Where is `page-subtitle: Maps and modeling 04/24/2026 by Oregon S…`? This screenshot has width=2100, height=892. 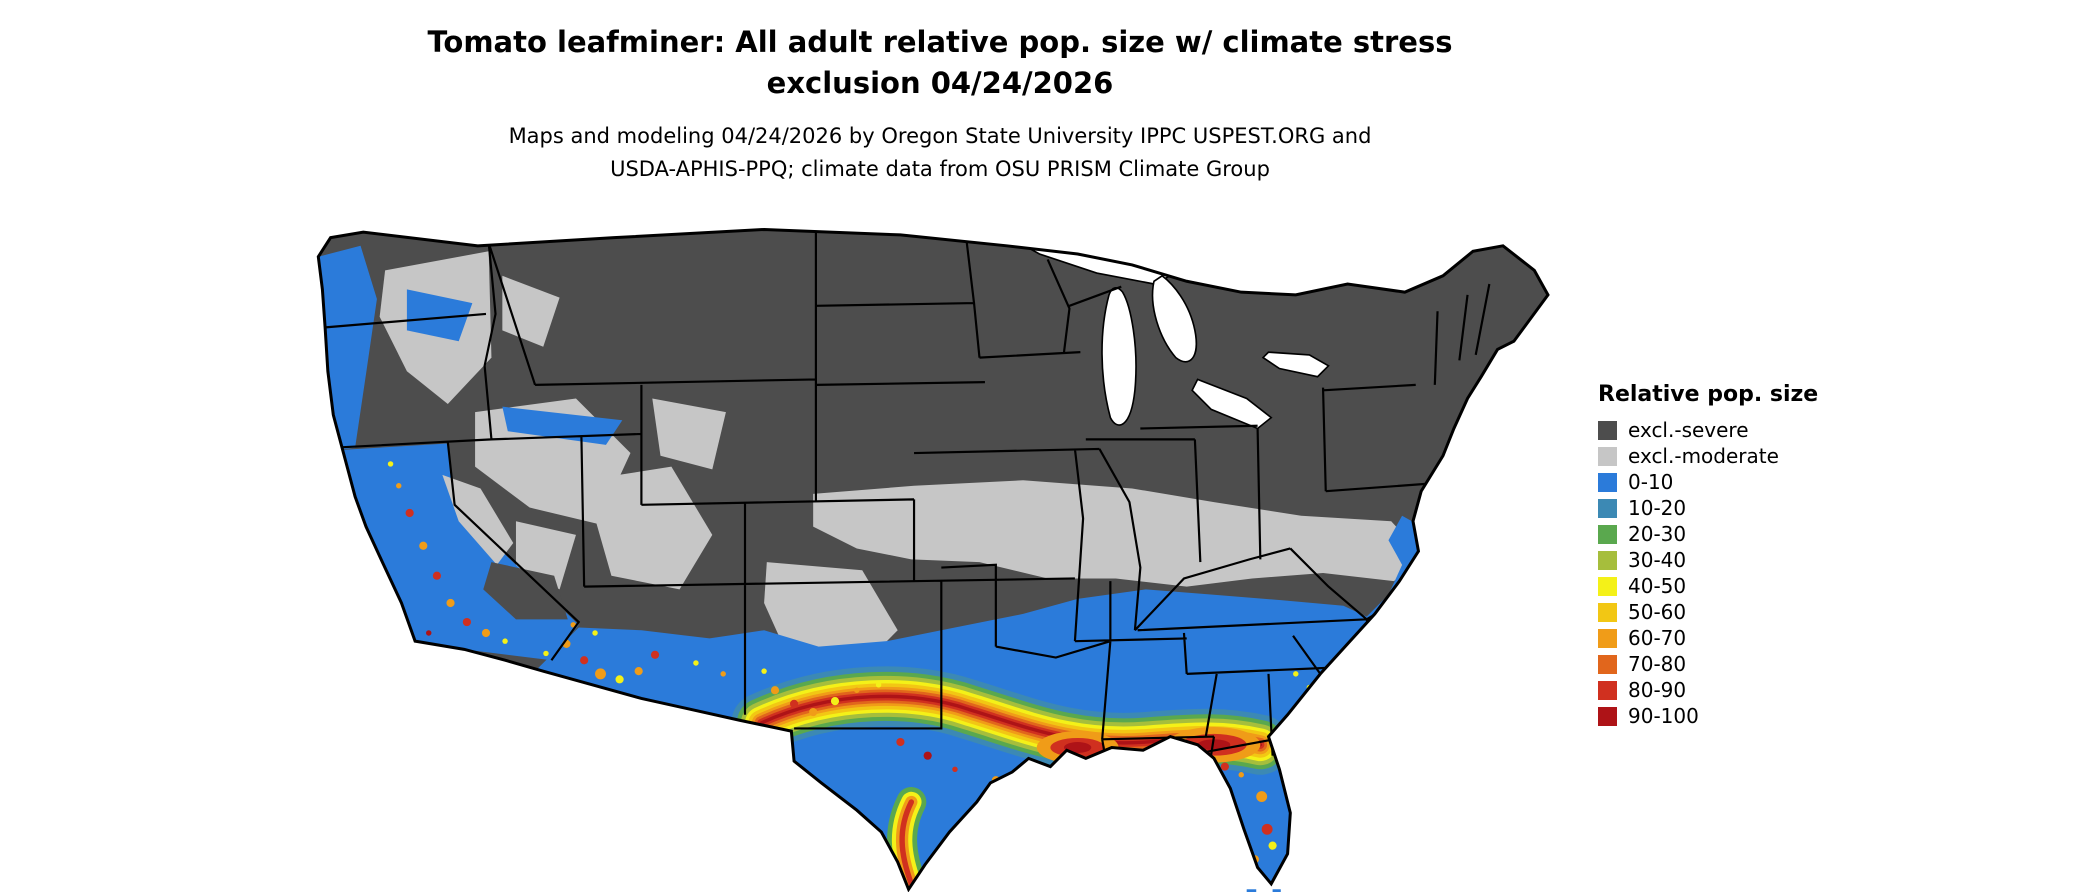 page-subtitle: Maps and modeling 04/24/2026 by Oregon S… is located at coordinates (940, 153).